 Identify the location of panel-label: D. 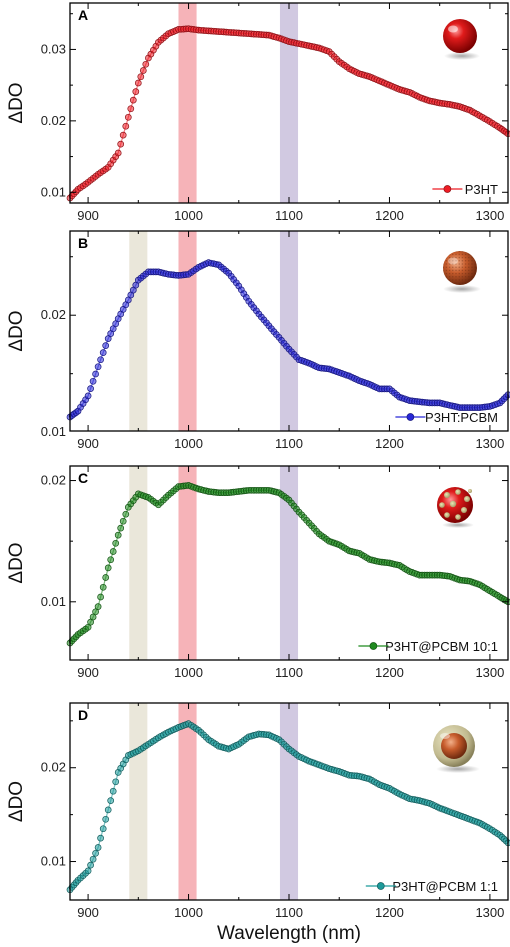
(83, 715).